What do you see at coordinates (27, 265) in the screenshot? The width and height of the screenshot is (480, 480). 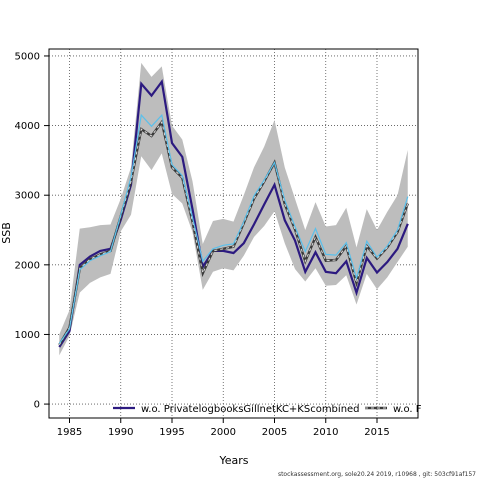 I see `y-tick-label: 2000` at bounding box center [27, 265].